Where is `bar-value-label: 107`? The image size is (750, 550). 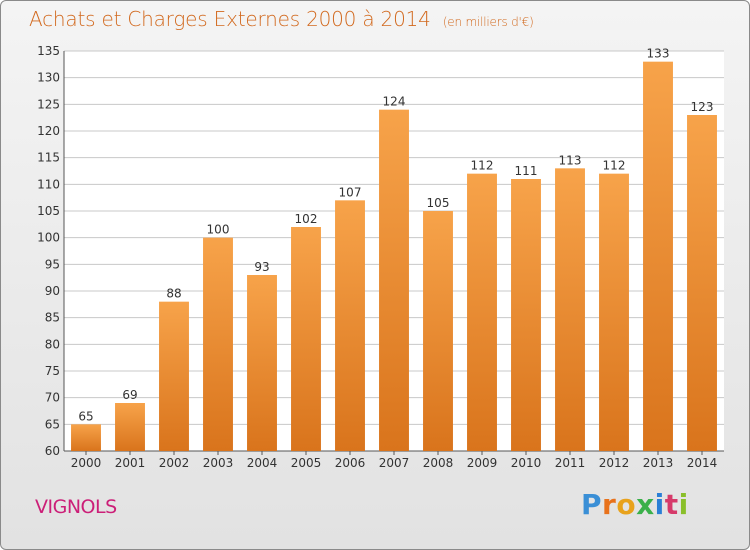 bar-value-label: 107 is located at coordinates (350, 192).